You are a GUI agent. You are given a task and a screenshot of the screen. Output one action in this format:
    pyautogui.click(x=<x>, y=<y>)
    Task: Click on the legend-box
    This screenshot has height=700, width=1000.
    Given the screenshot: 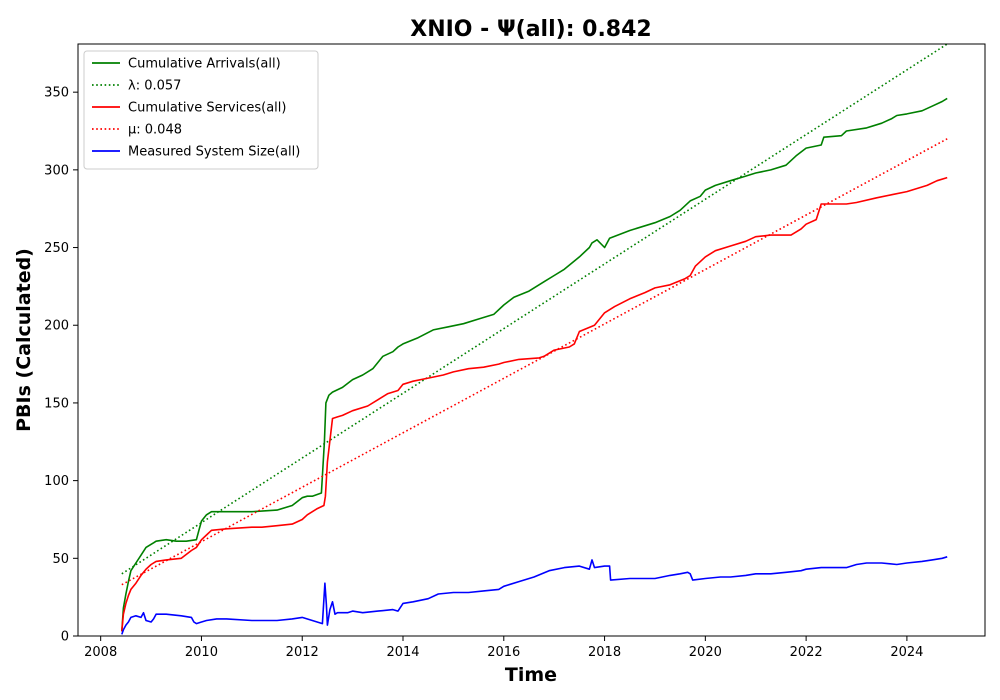 What is the action you would take?
    pyautogui.click(x=201, y=110)
    